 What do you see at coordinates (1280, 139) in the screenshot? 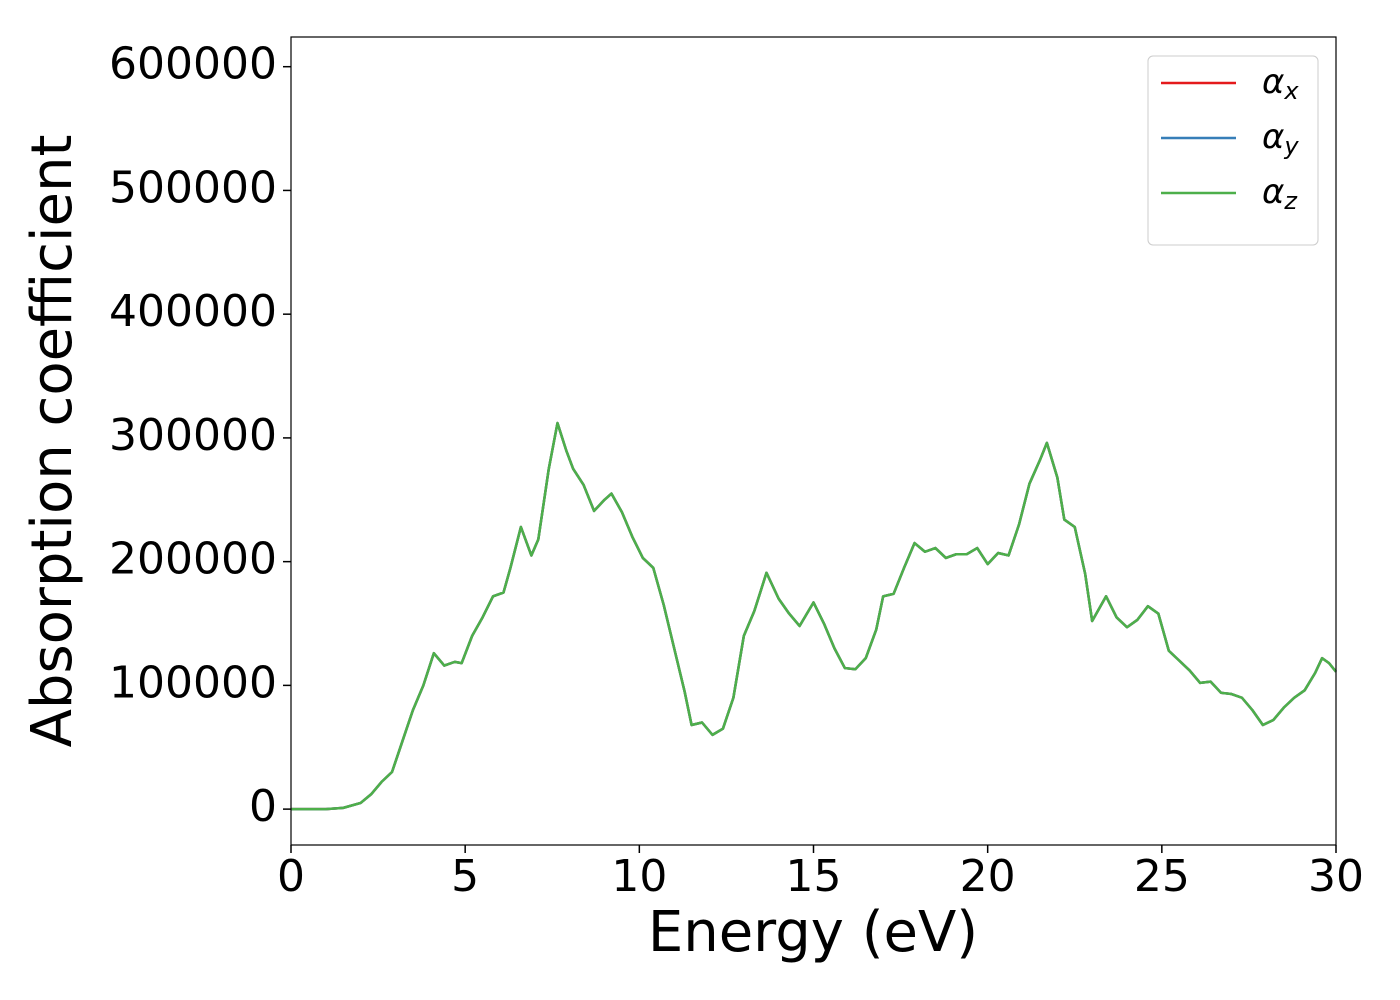
I see `legend-label: αy` at bounding box center [1280, 139].